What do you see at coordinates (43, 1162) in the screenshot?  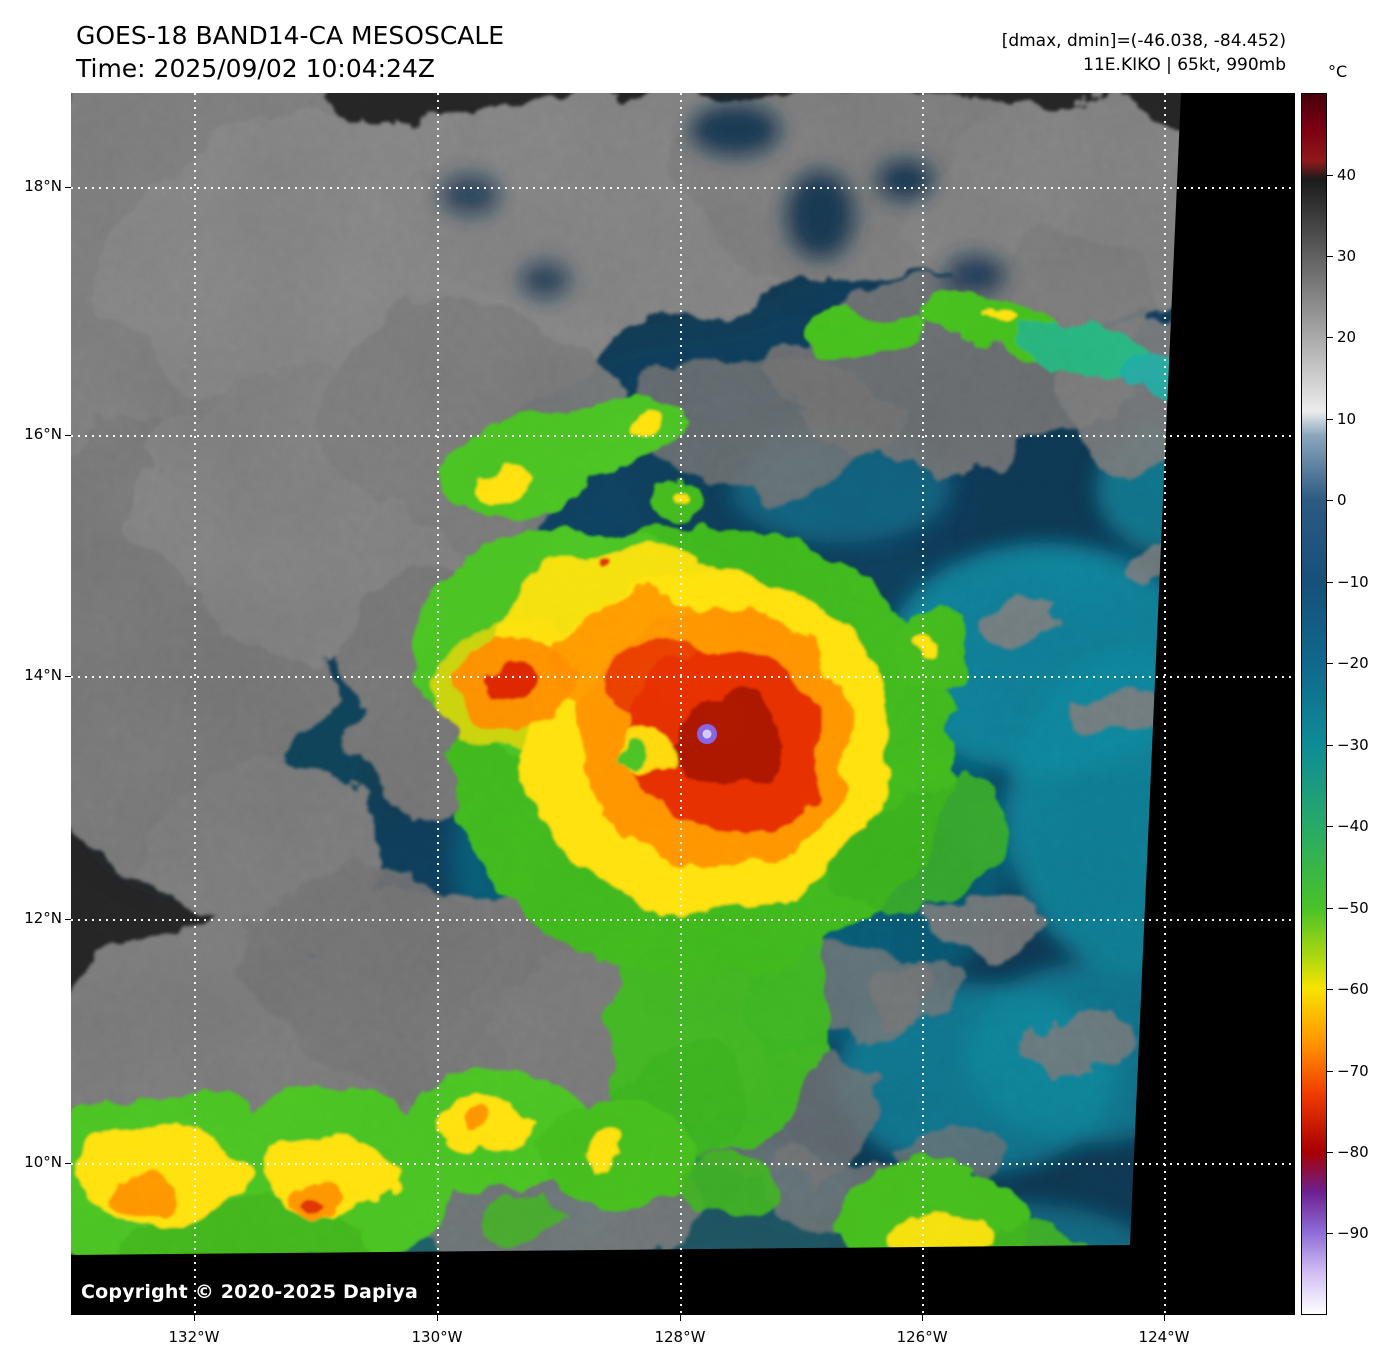 I see `lat-label-10n: 10°N` at bounding box center [43, 1162].